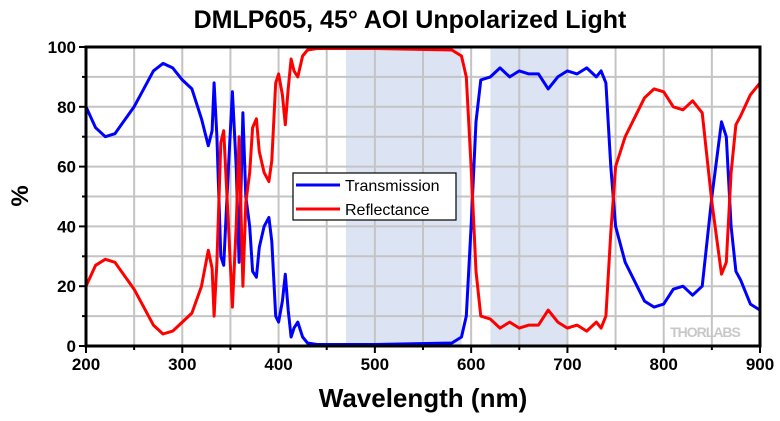 This screenshot has width=780, height=421. What do you see at coordinates (705, 332) in the screenshot?
I see `watermark-logo: THORLABS` at bounding box center [705, 332].